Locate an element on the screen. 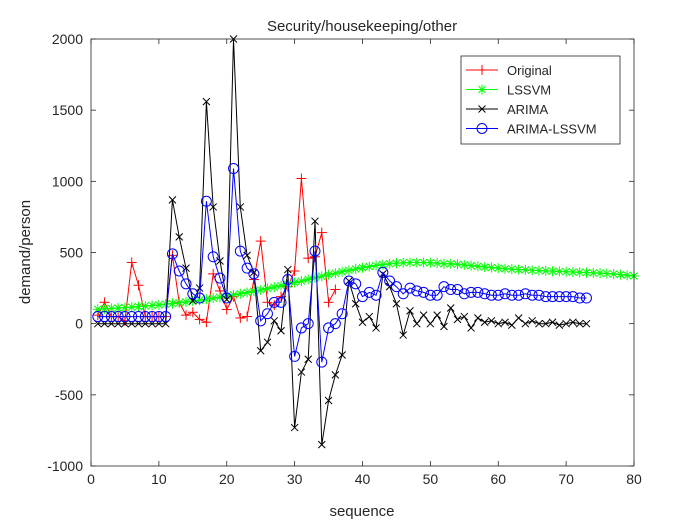 Image resolution: width=700 pixels, height=525 pixels. y-tick-label: 2000 is located at coordinates (67, 39).